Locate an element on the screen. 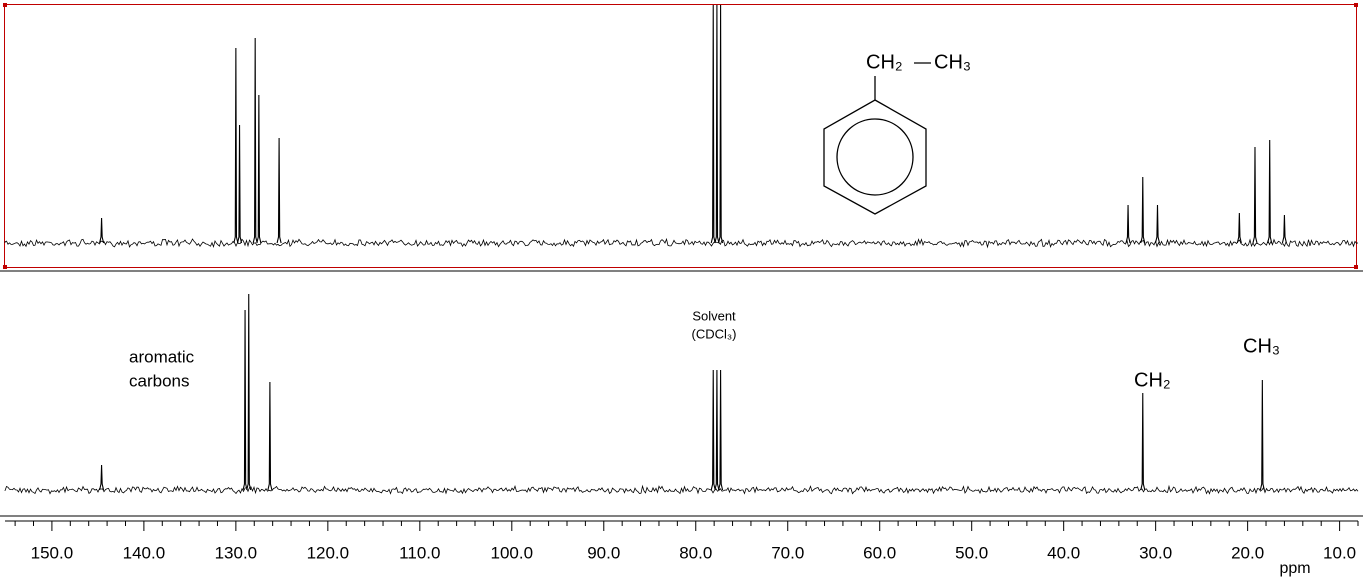  x-tick-label: 120.0 is located at coordinates (328, 552).